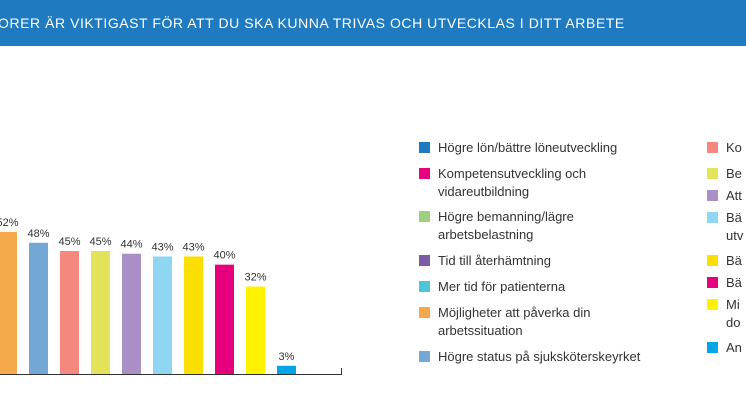 The height and width of the screenshot is (419, 746). Describe the element at coordinates (512, 182) in the screenshot. I see `legend-label: Kompetensutveckling och vidareutbildning` at that location.